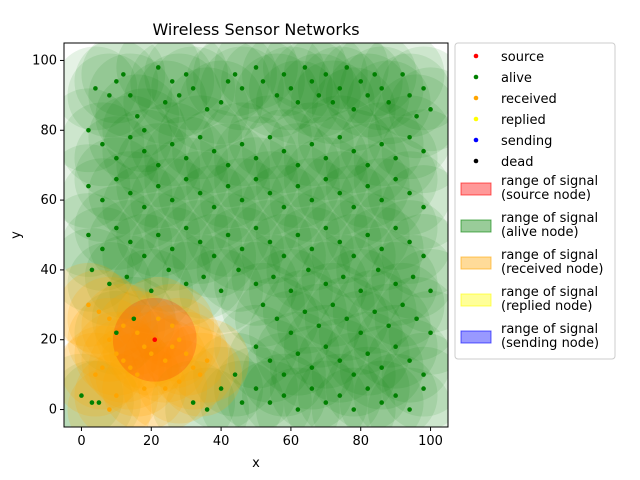  What do you see at coordinates (476, 140) in the screenshot?
I see `legend-marker-sending` at bounding box center [476, 140].